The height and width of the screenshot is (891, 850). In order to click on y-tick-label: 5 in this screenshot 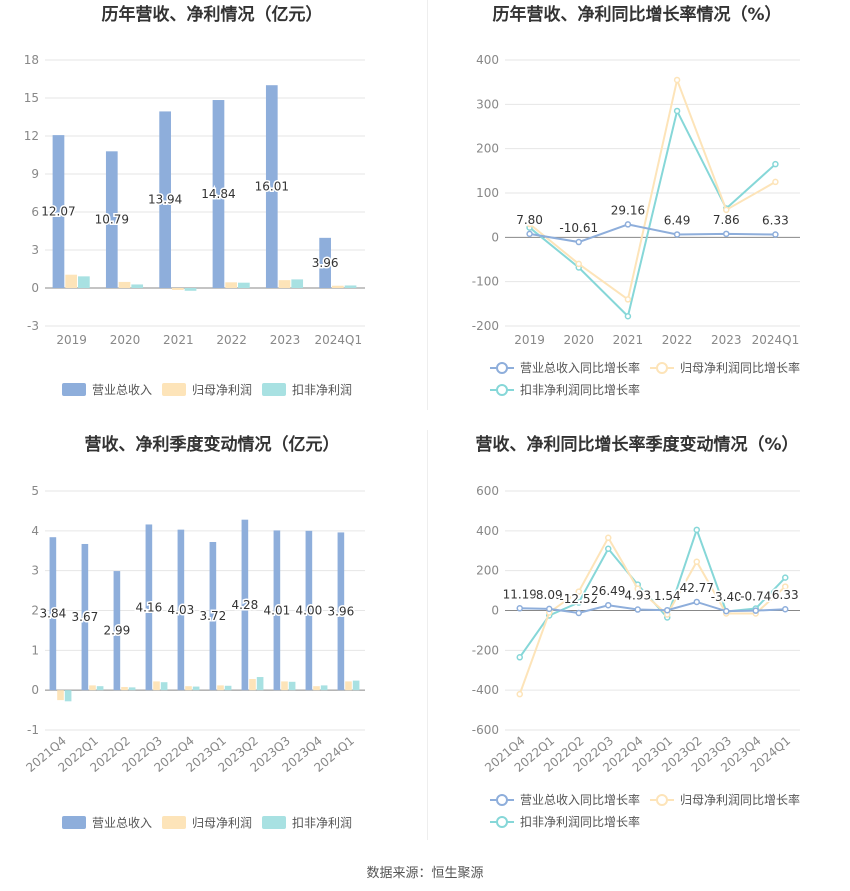, I will do `click(35, 491)`.